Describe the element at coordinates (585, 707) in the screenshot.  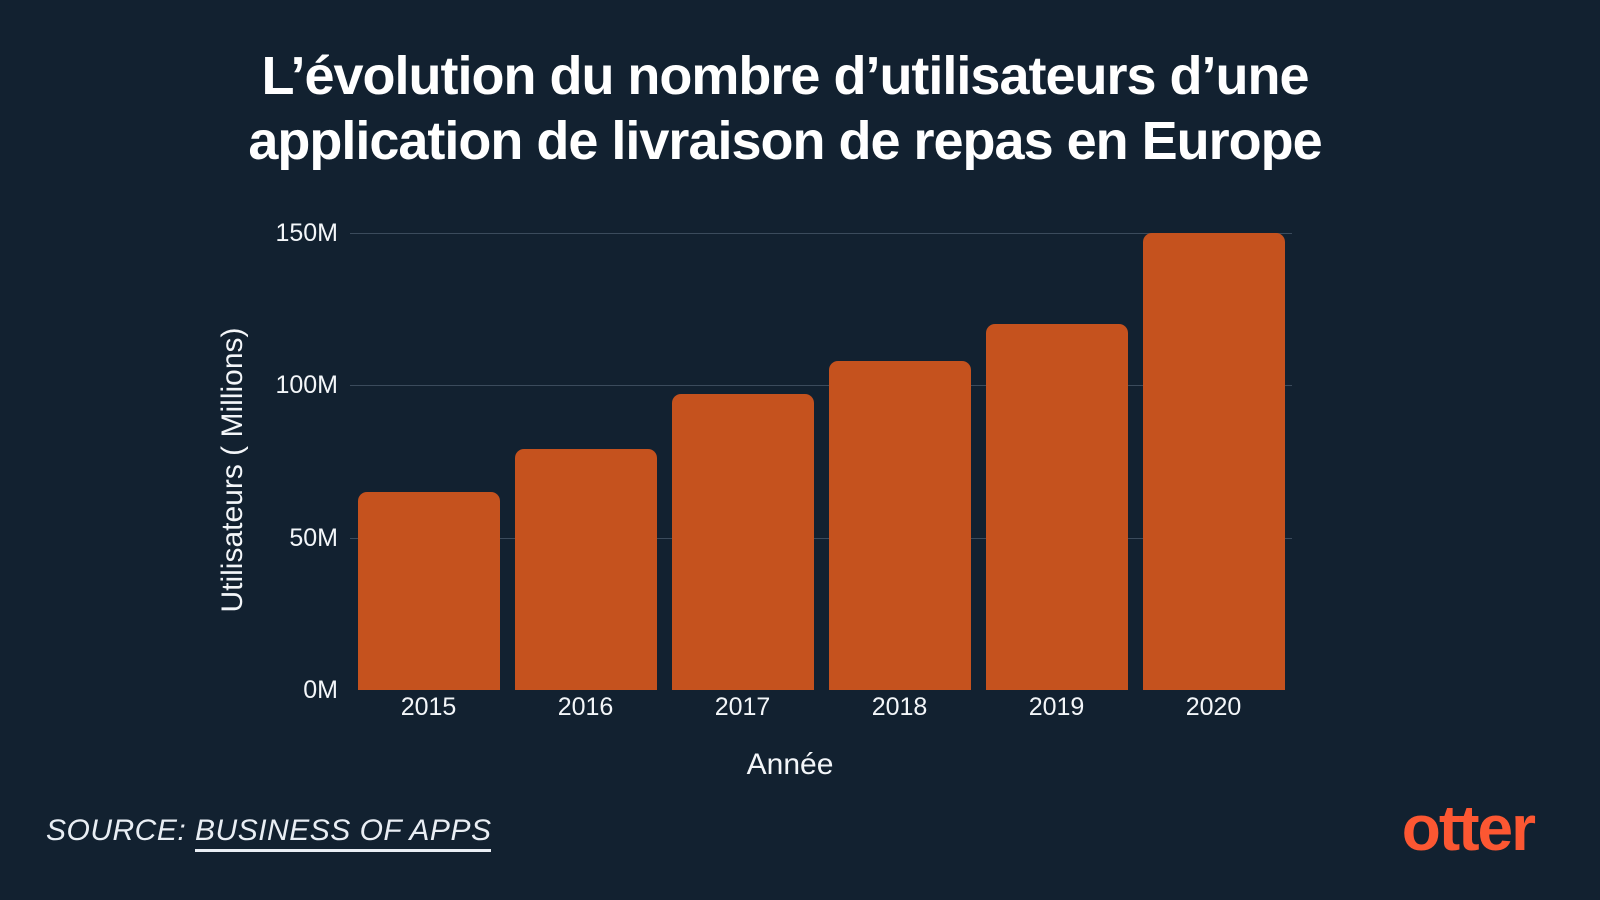
I see `x-tick-label-2016: 2016` at that location.